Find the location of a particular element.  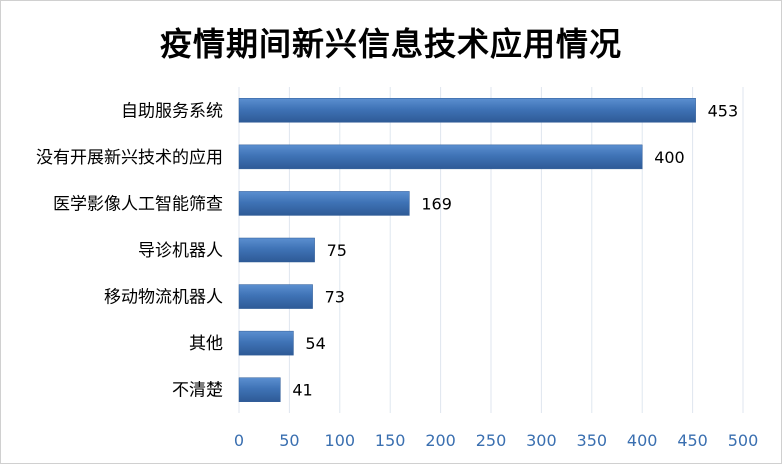

x-tick-label: 300 is located at coordinates (541, 440).